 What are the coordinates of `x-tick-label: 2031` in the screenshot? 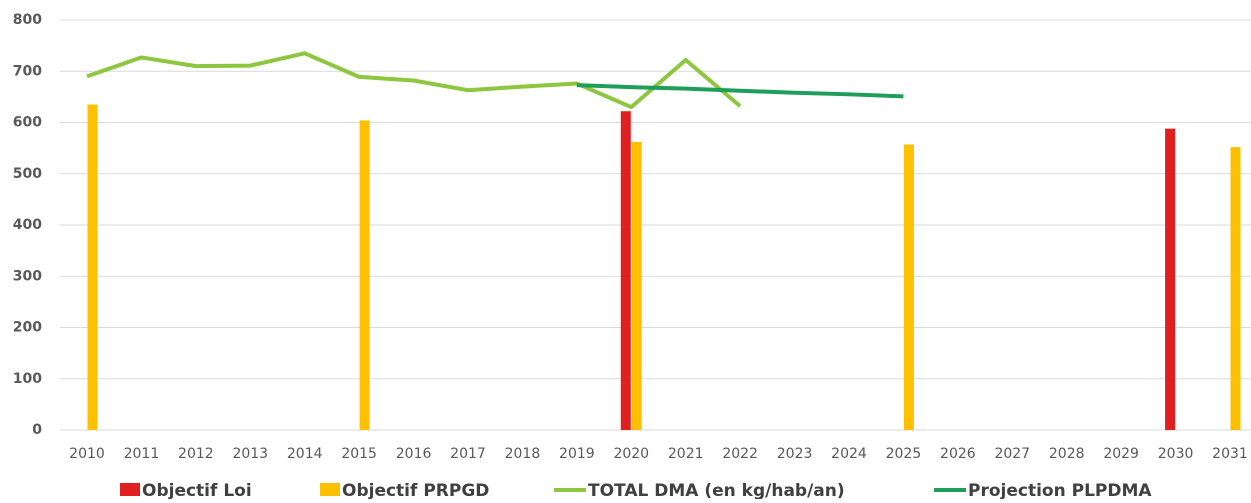 It's located at (1230, 454).